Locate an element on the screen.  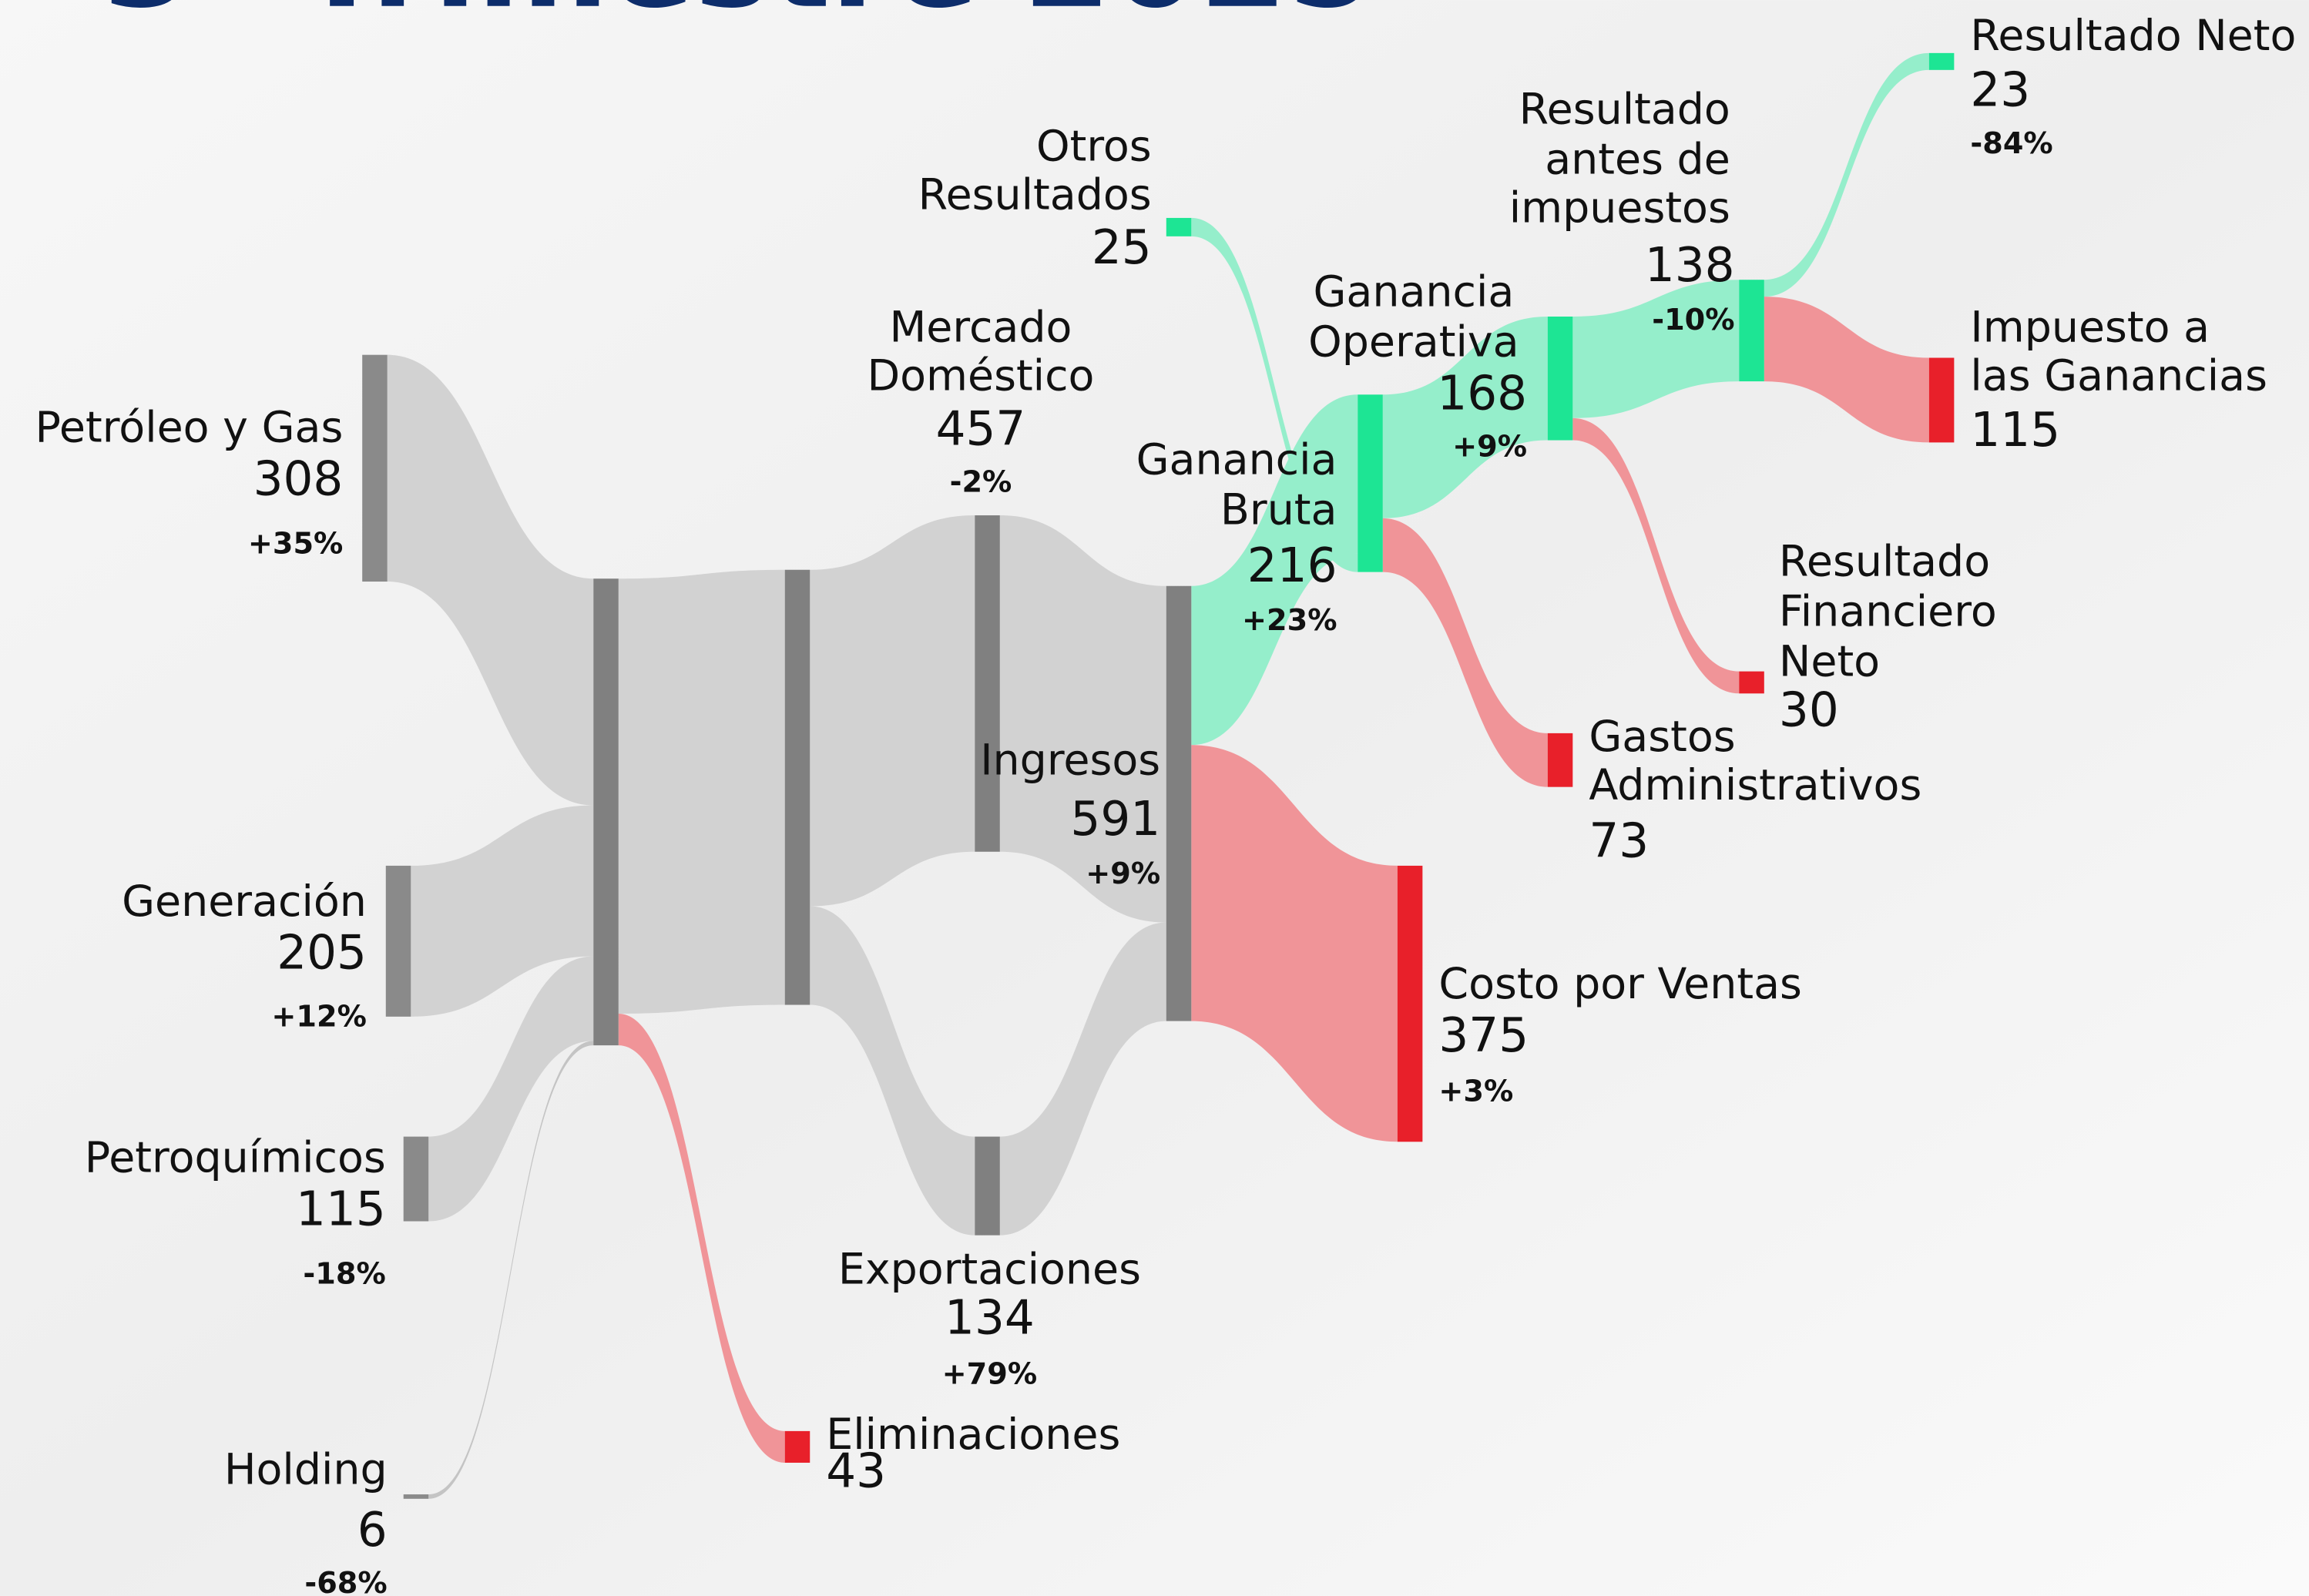
node-label: Petroquímicos is located at coordinates (235, 1157).